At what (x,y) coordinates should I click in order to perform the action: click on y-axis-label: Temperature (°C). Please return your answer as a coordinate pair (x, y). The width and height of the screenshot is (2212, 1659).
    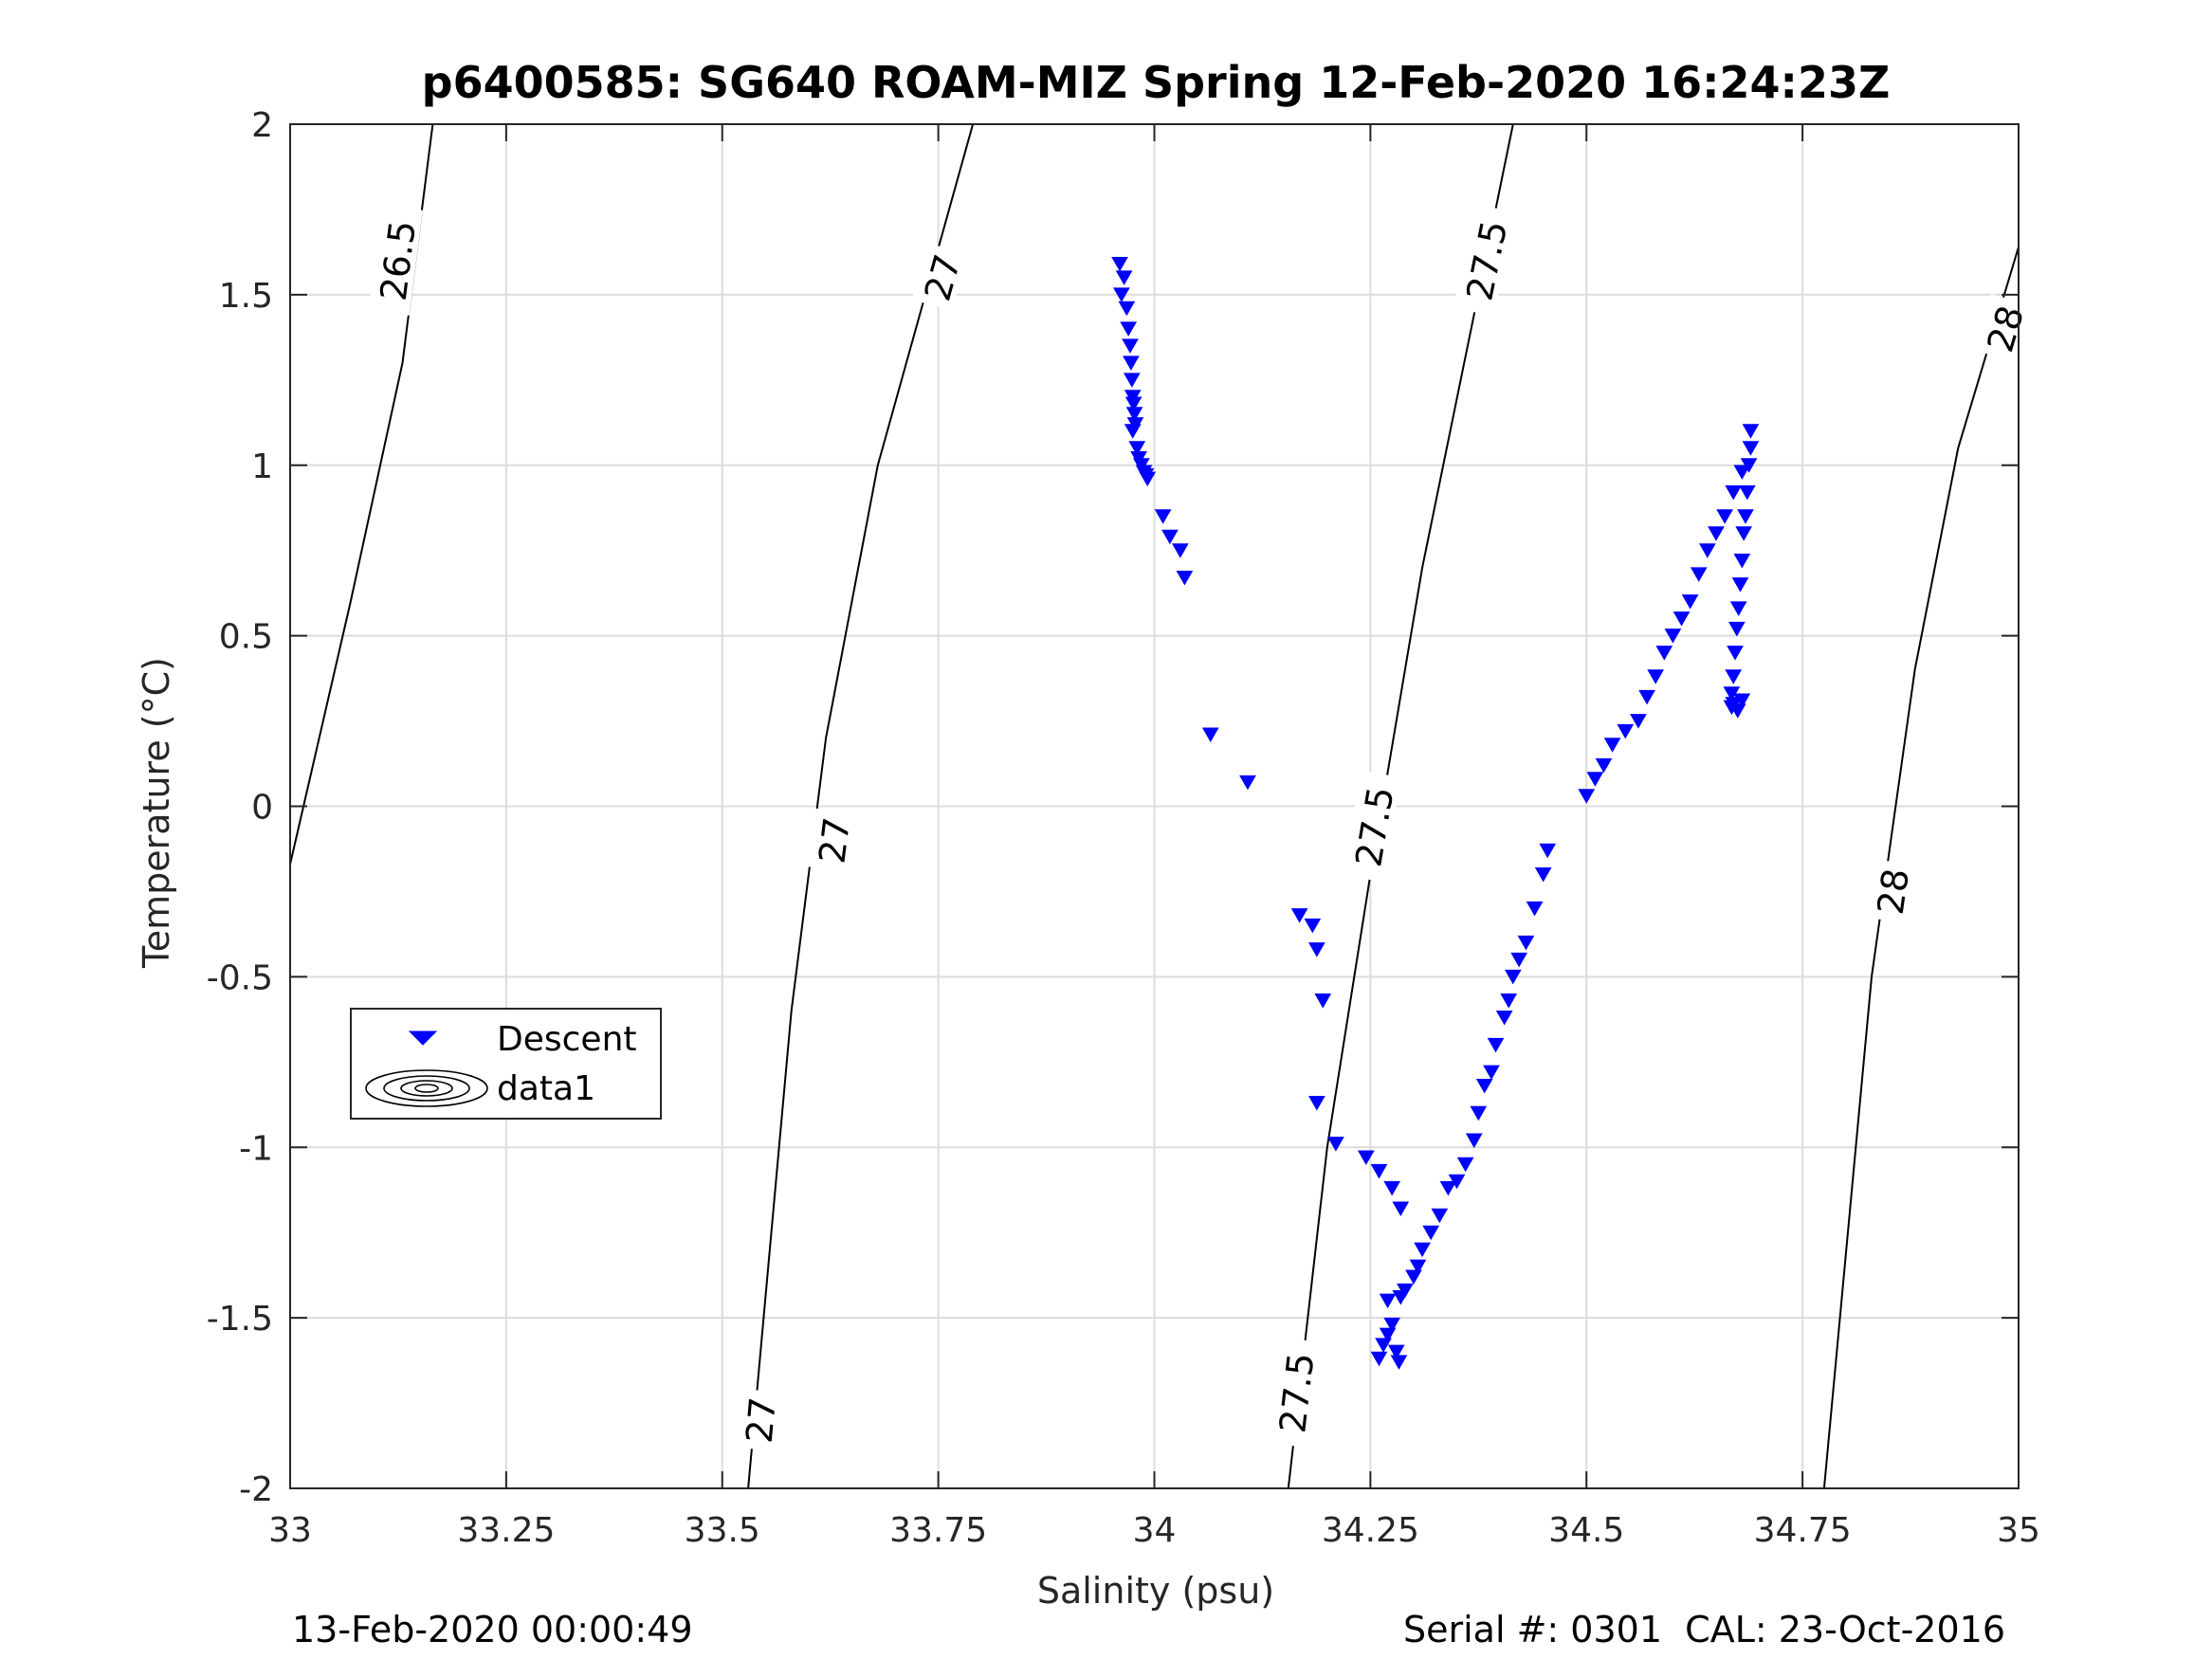
    Looking at the image, I should click on (156, 813).